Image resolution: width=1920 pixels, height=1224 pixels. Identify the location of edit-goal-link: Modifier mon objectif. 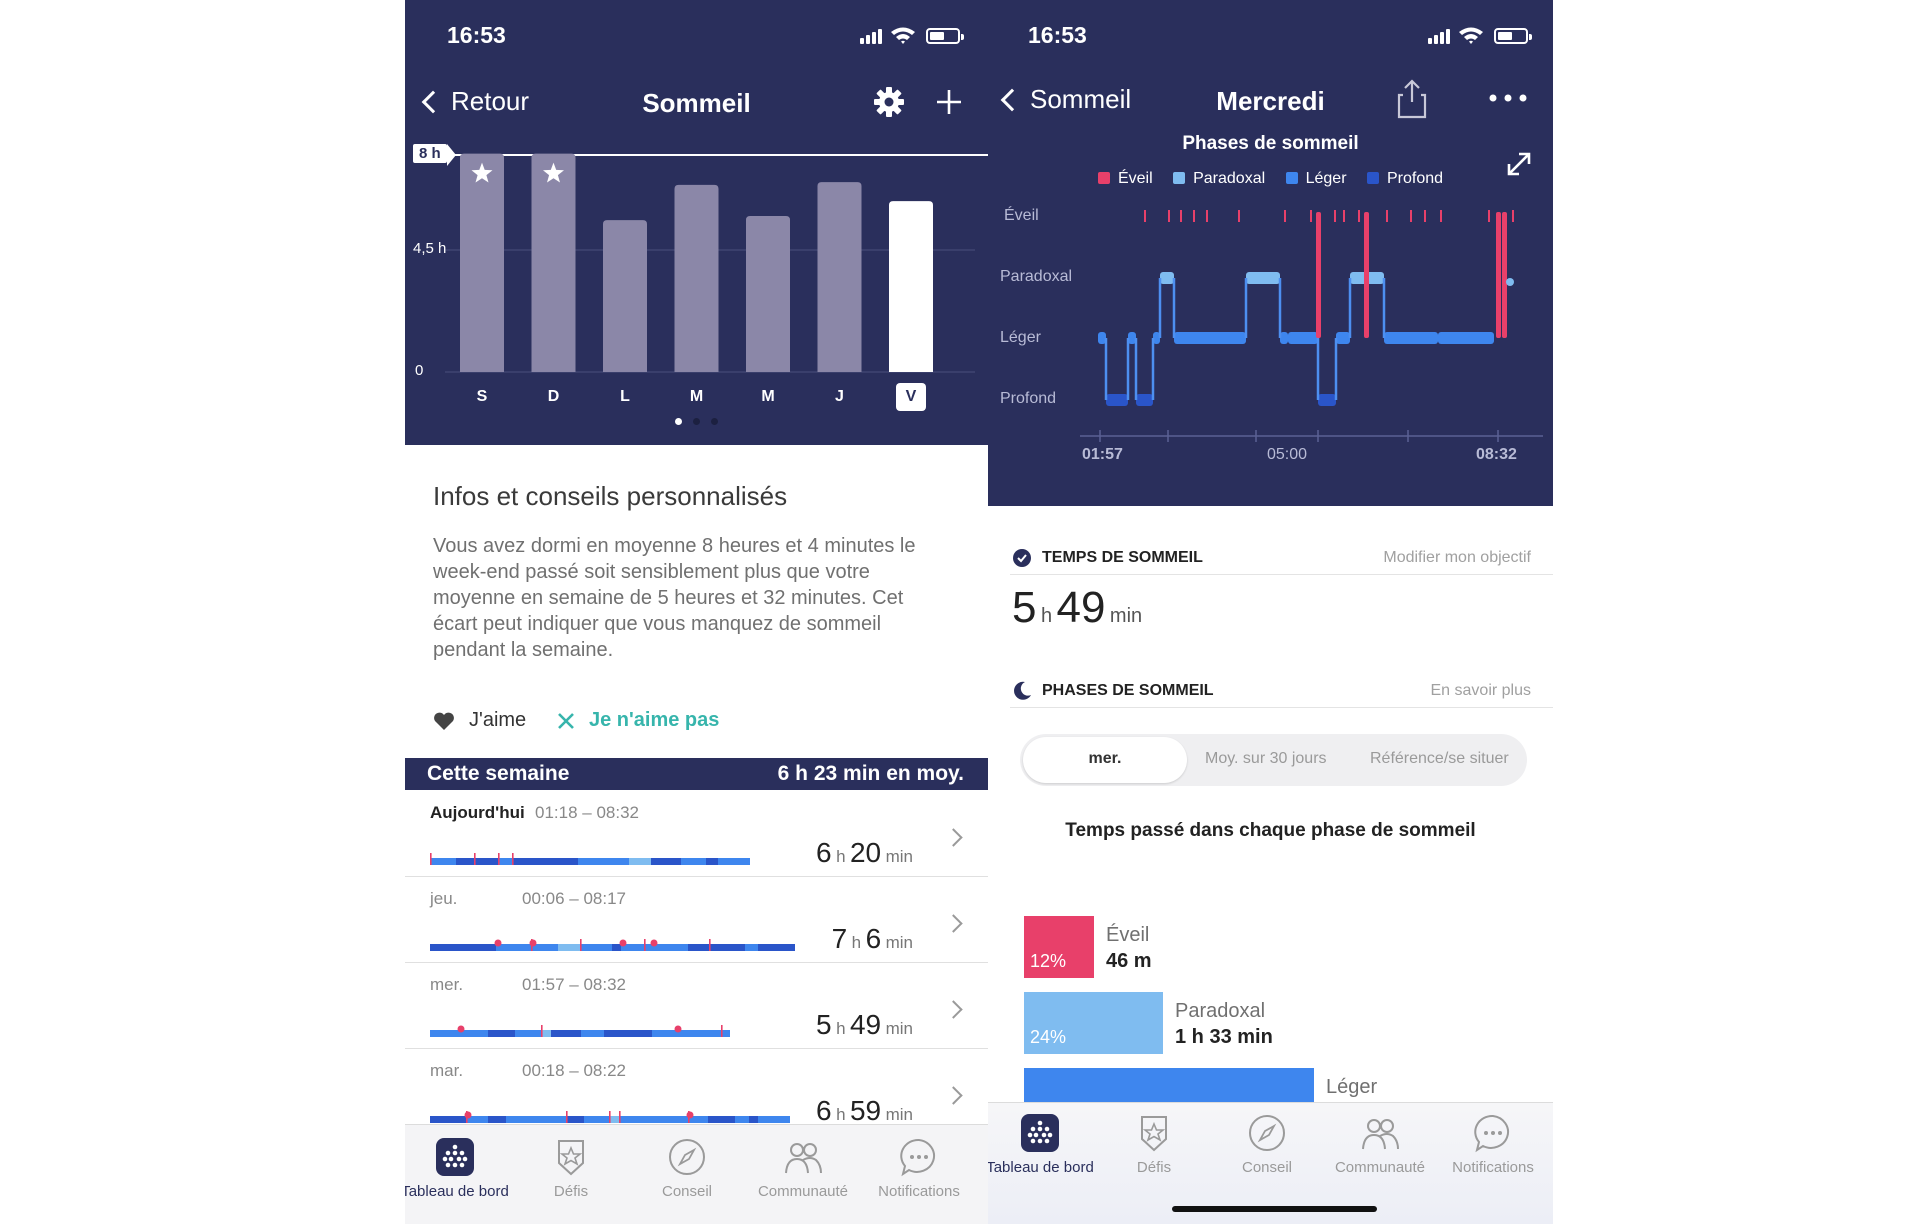
(1457, 557).